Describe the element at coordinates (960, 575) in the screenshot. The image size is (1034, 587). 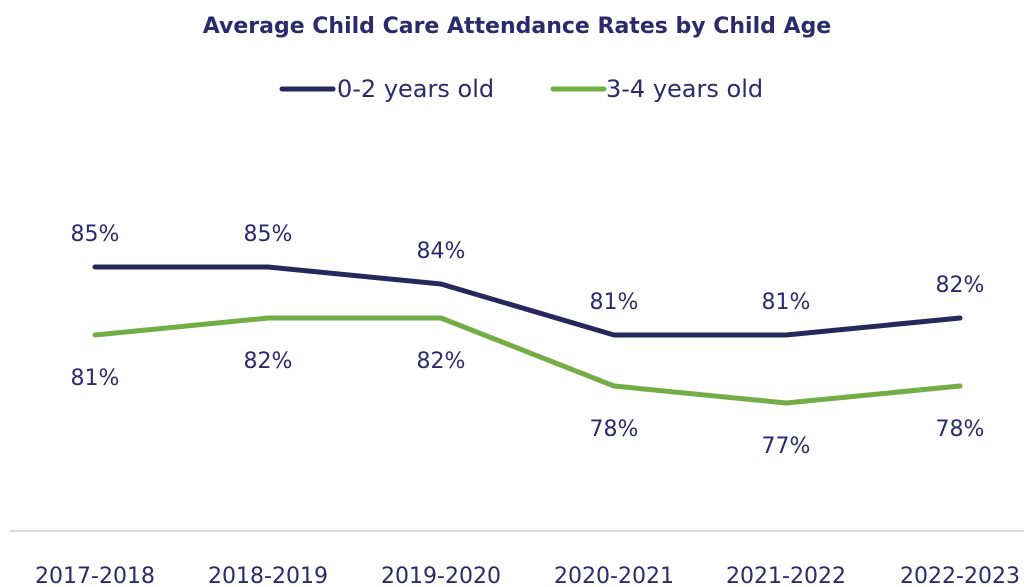
I see `x-tick-label: 2022-2023` at that location.